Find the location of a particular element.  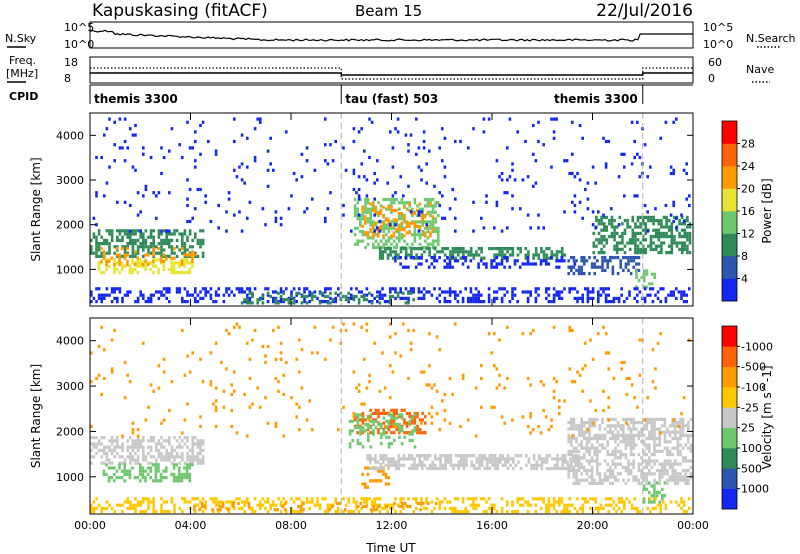

colorbar-tick-label: 25 is located at coordinates (748, 428).